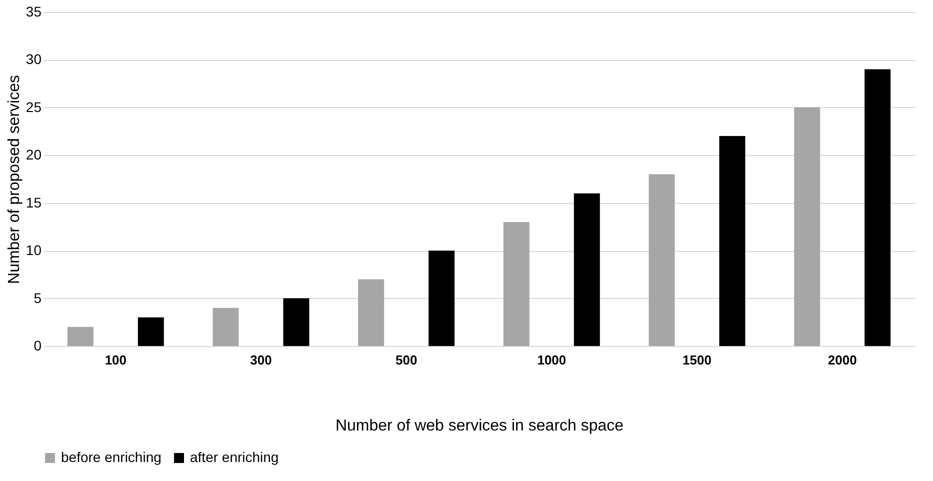 The width and height of the screenshot is (933, 481). I want to click on x-tick-label: 100, so click(115, 360).